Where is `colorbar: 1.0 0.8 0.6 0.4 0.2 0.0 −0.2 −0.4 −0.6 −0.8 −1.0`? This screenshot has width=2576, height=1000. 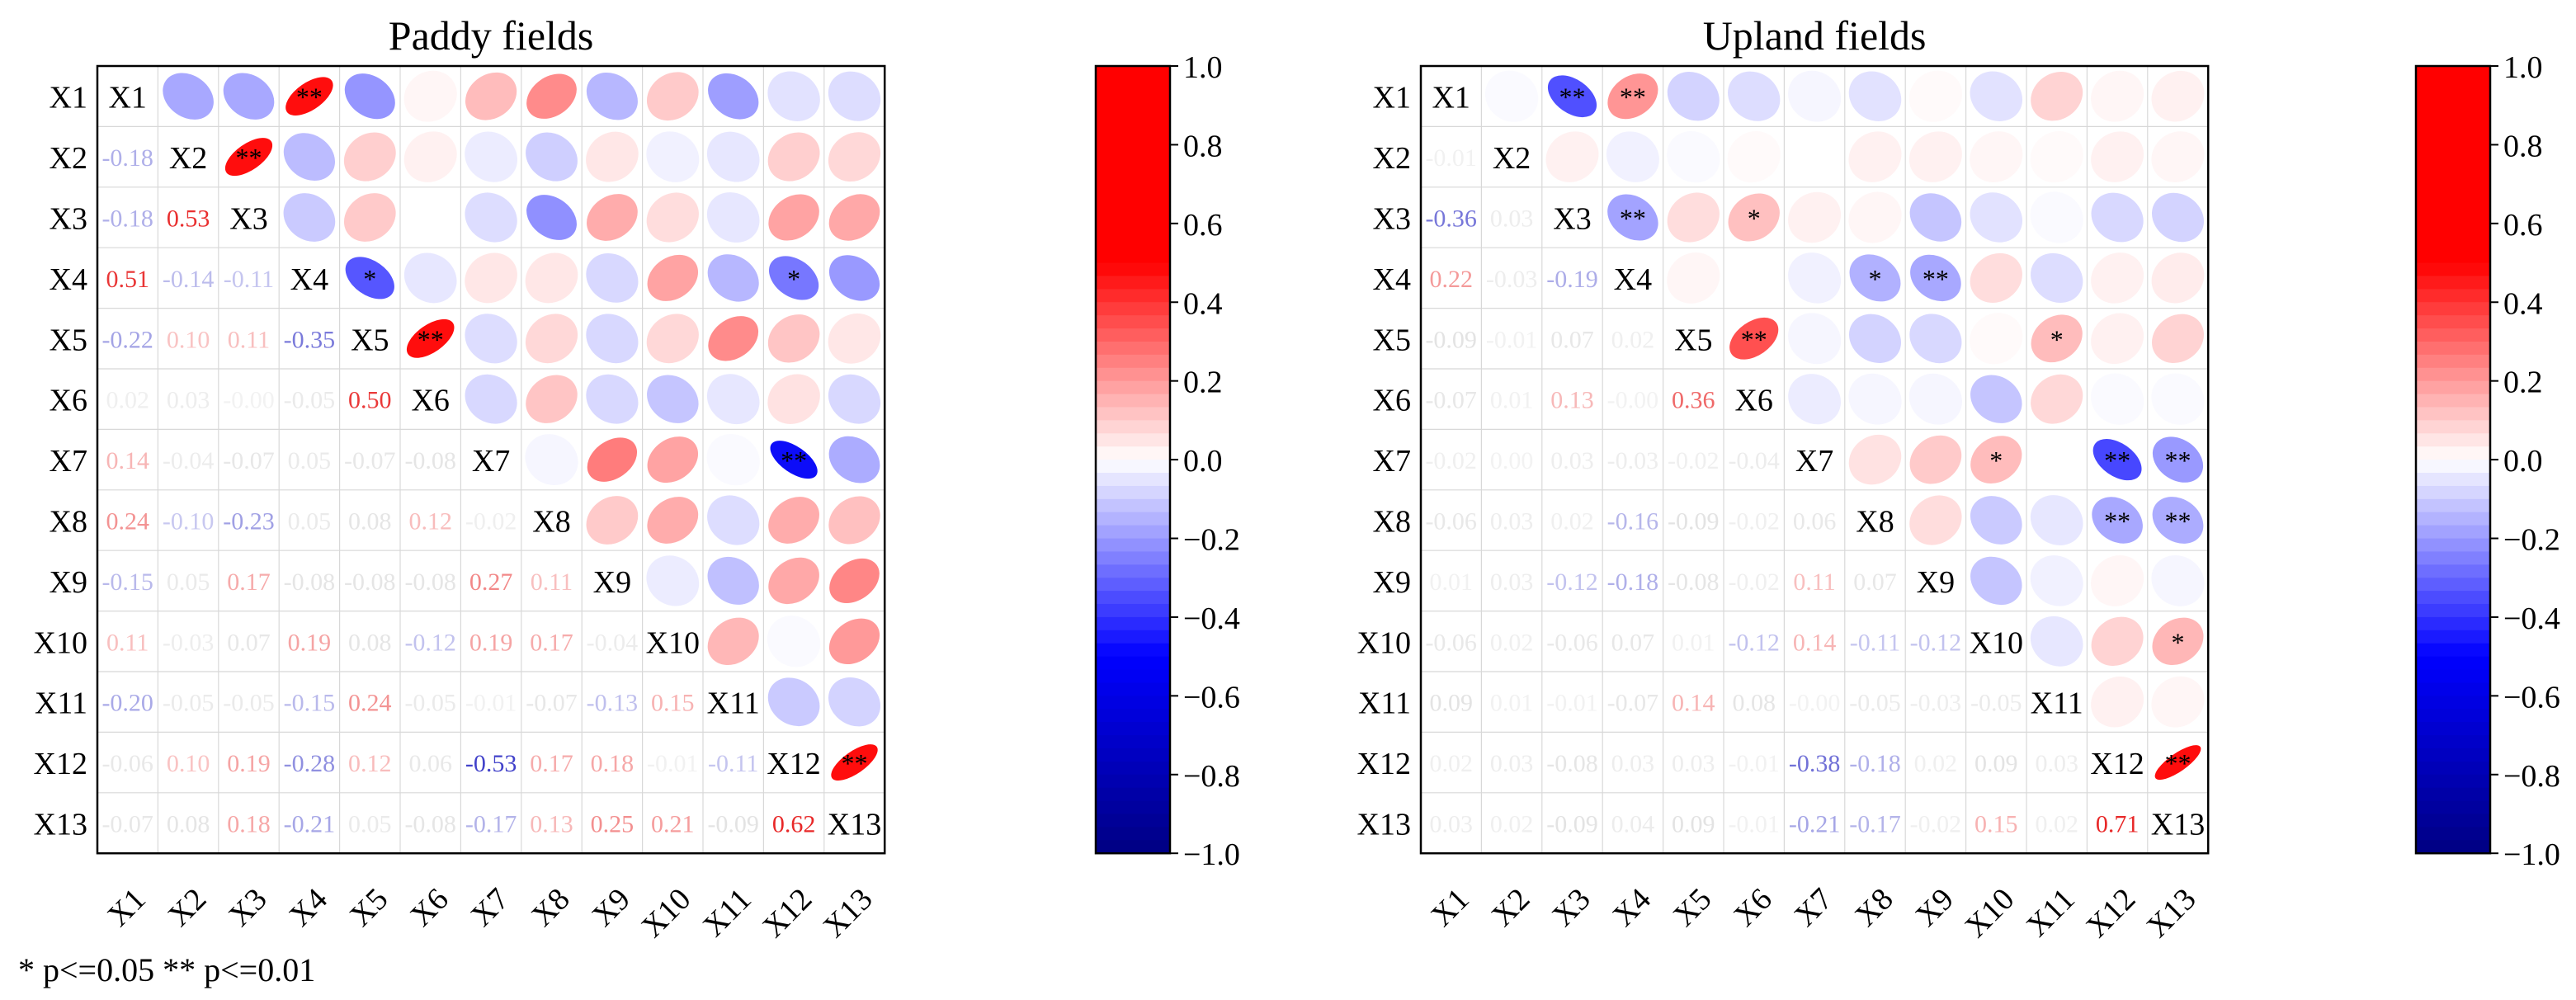 colorbar: 1.0 0.8 0.6 0.4 0.2 0.0 −0.2 −0.4 −0.6 −0.8 −1.0 is located at coordinates (1167, 461).